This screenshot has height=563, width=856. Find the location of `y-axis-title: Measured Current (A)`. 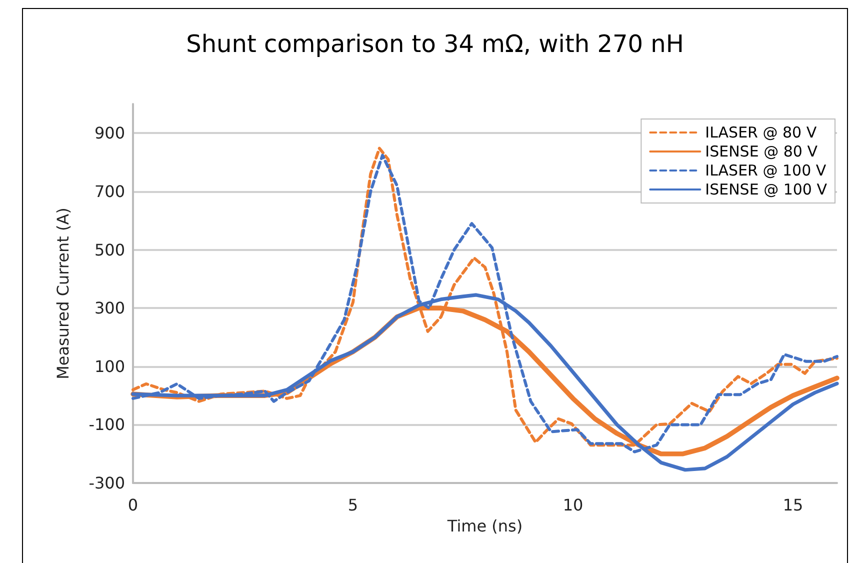

y-axis-title: Measured Current (A) is located at coordinates (63, 294).